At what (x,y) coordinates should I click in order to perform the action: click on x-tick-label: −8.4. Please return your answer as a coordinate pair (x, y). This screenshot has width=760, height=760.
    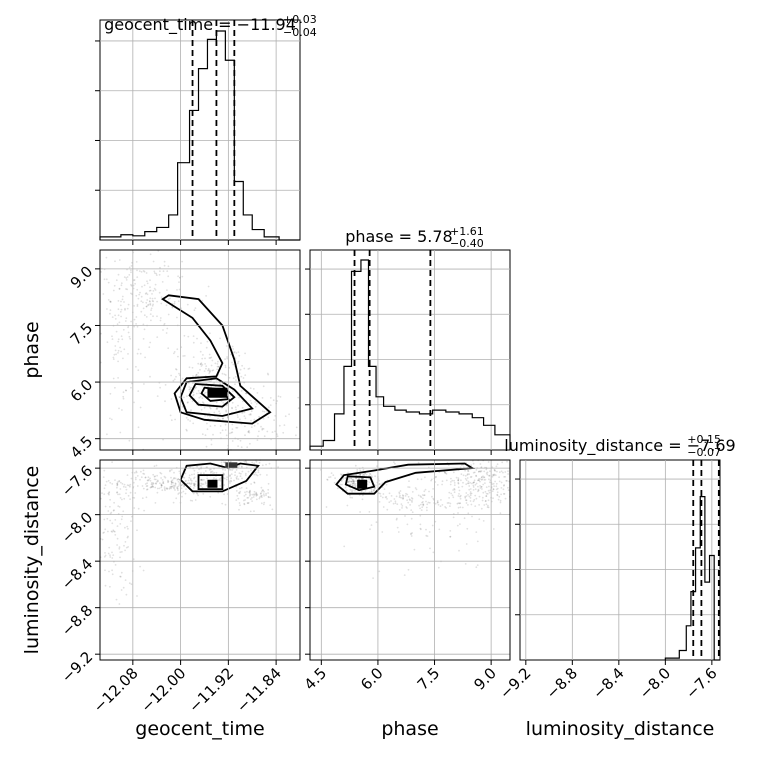
    Looking at the image, I should click on (608, 683).